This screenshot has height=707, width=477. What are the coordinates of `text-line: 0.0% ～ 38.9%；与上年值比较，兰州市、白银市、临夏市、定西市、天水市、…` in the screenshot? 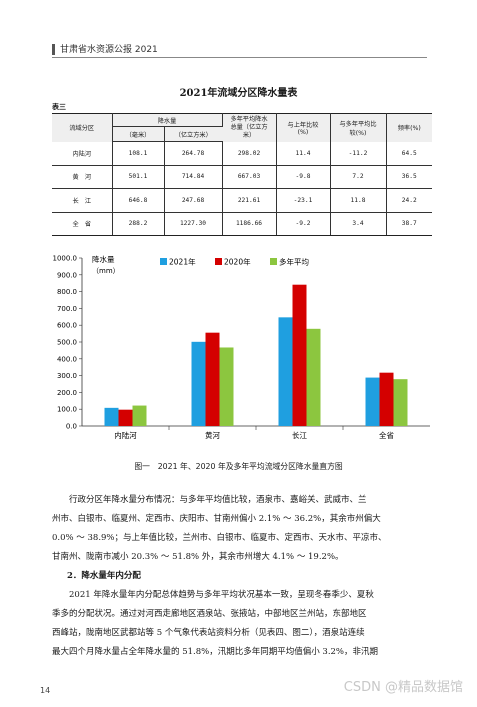 It's located at (219, 538).